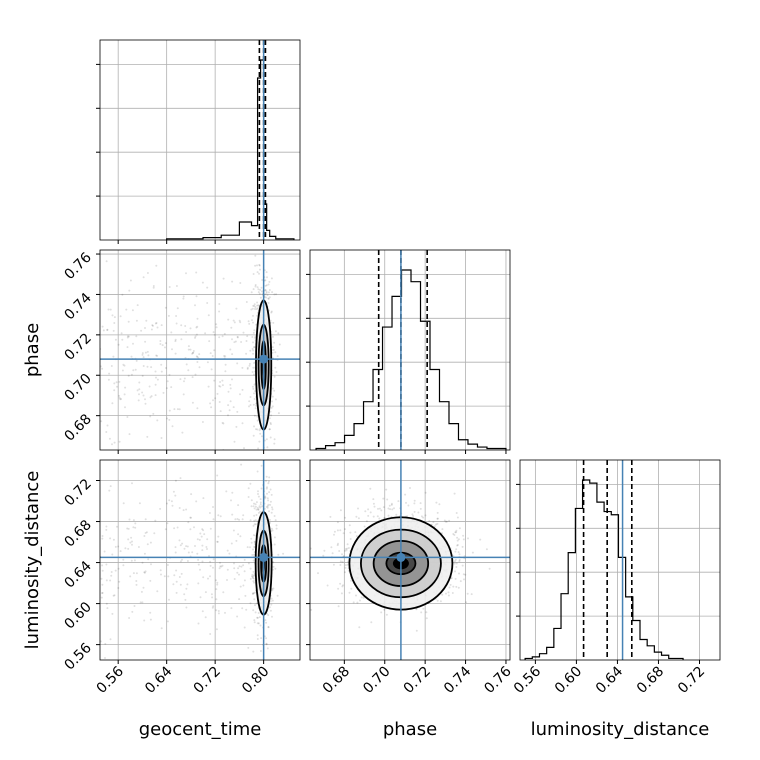 The height and width of the screenshot is (760, 760). What do you see at coordinates (77, 574) in the screenshot?
I see `y-tick-label: 0.64` at bounding box center [77, 574].